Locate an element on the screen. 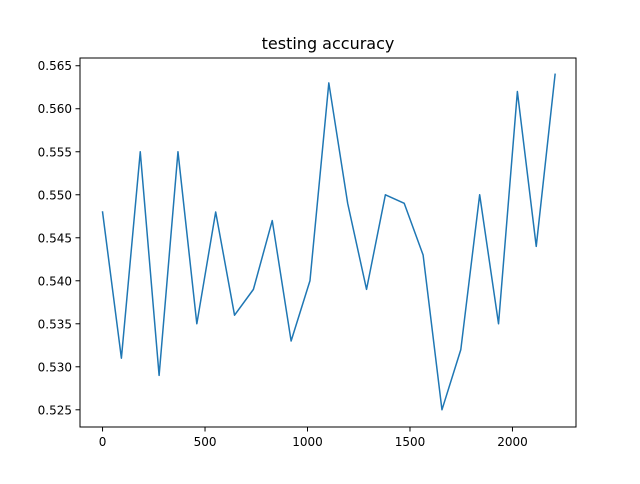  y-tick-label: 0.530 is located at coordinates (55, 367).